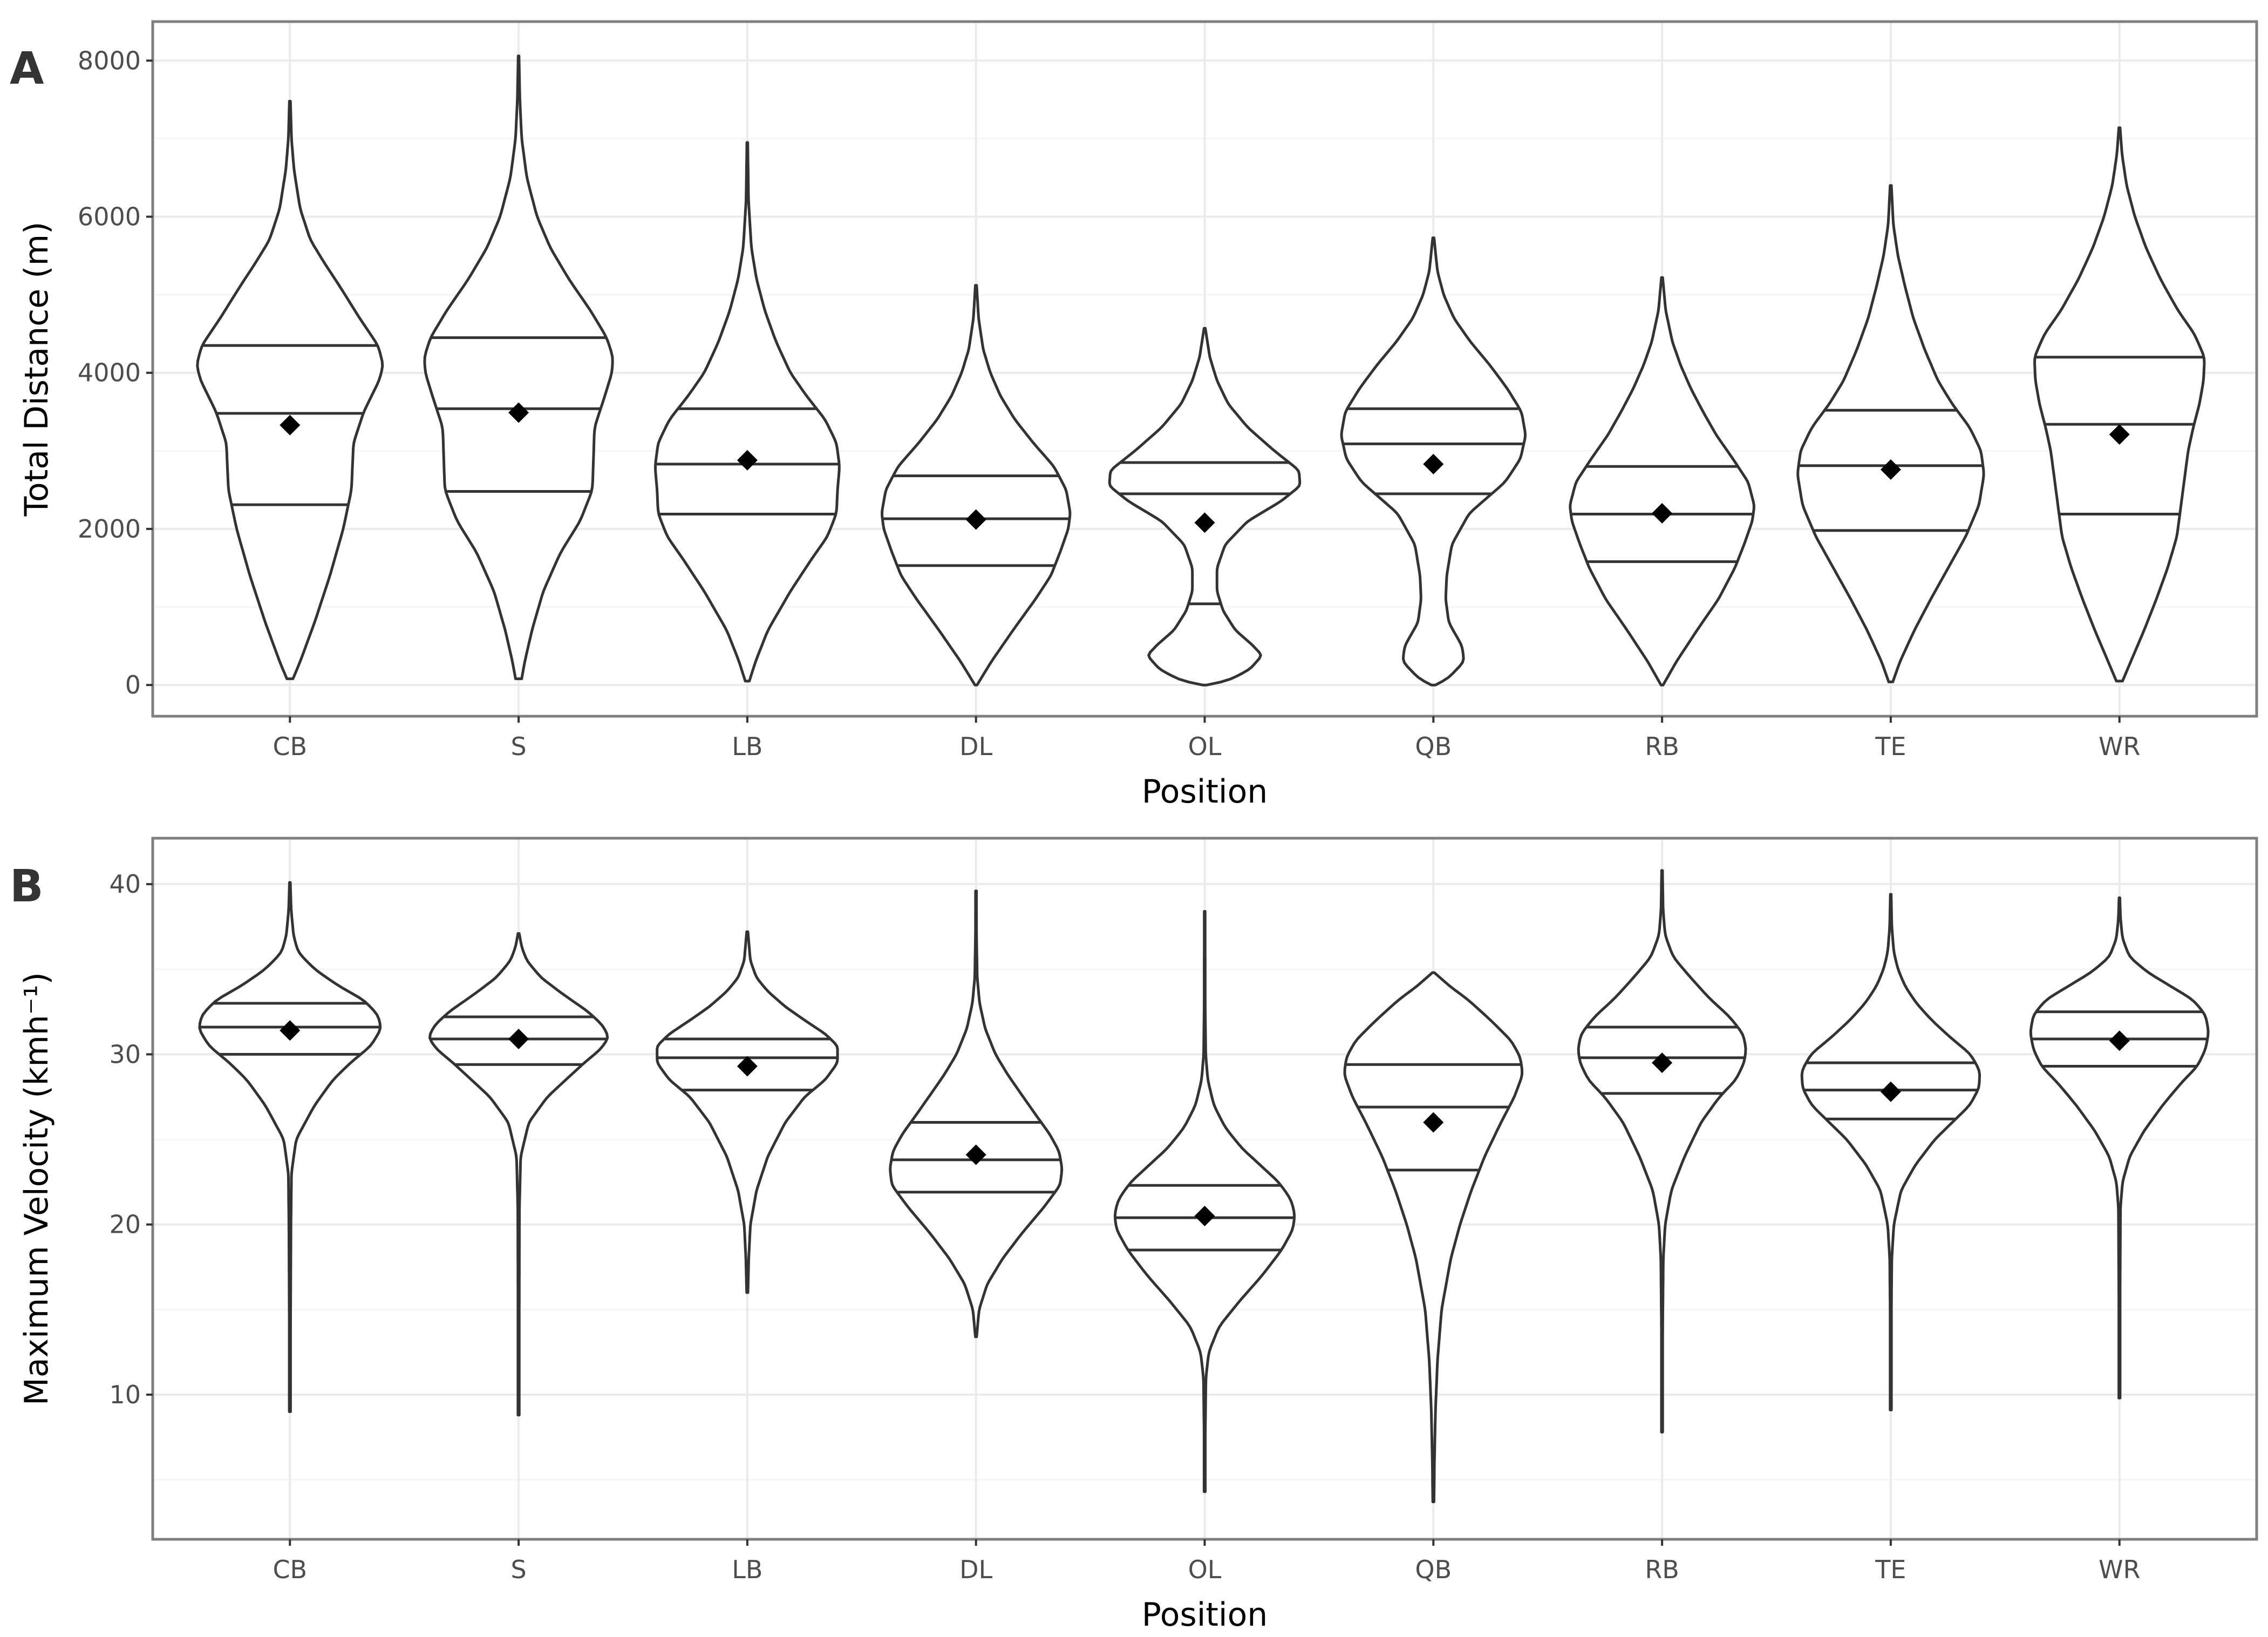  I want to click on y-tick-label: 0, so click(133, 684).